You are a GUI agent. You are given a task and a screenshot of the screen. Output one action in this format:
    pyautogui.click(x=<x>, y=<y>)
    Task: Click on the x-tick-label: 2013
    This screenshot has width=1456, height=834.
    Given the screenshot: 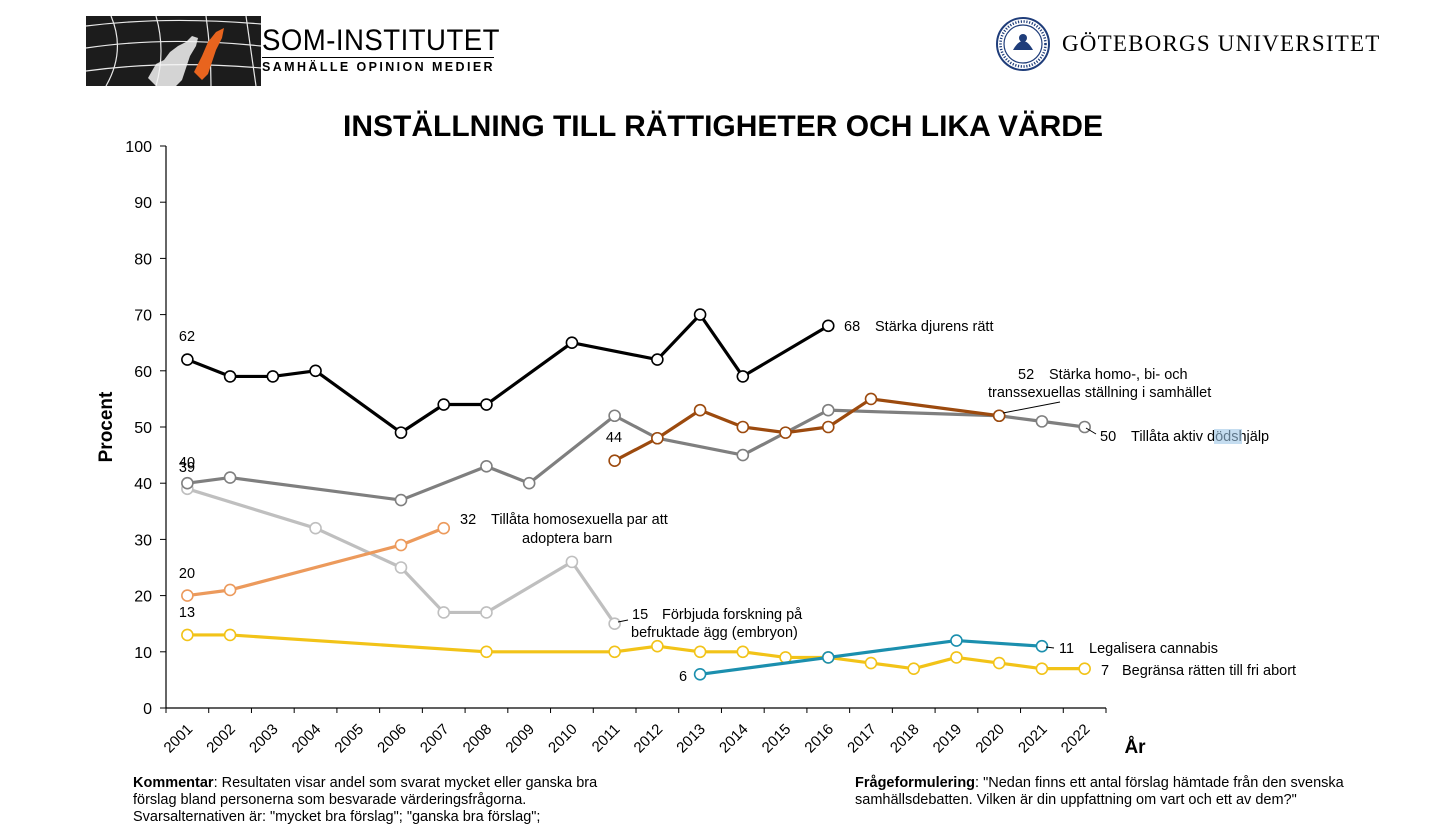 What is the action you would take?
    pyautogui.click(x=691, y=739)
    